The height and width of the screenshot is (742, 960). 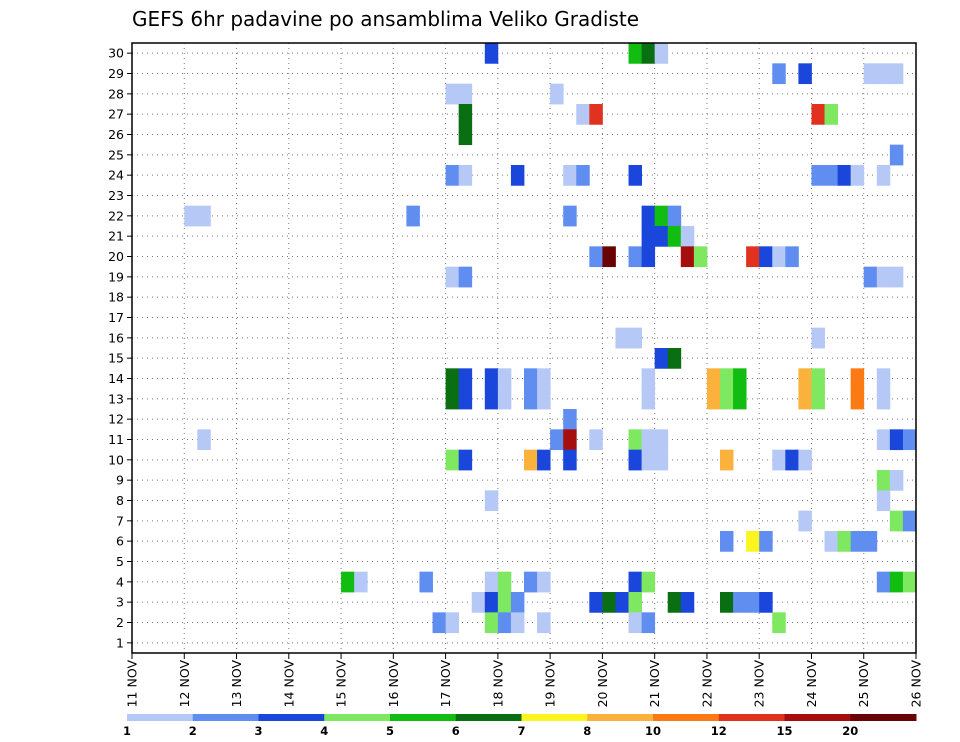 What do you see at coordinates (520, 726) in the screenshot?
I see `colorbar: 1 2 3 4 5 6 7 8 10 12 15 20` at bounding box center [520, 726].